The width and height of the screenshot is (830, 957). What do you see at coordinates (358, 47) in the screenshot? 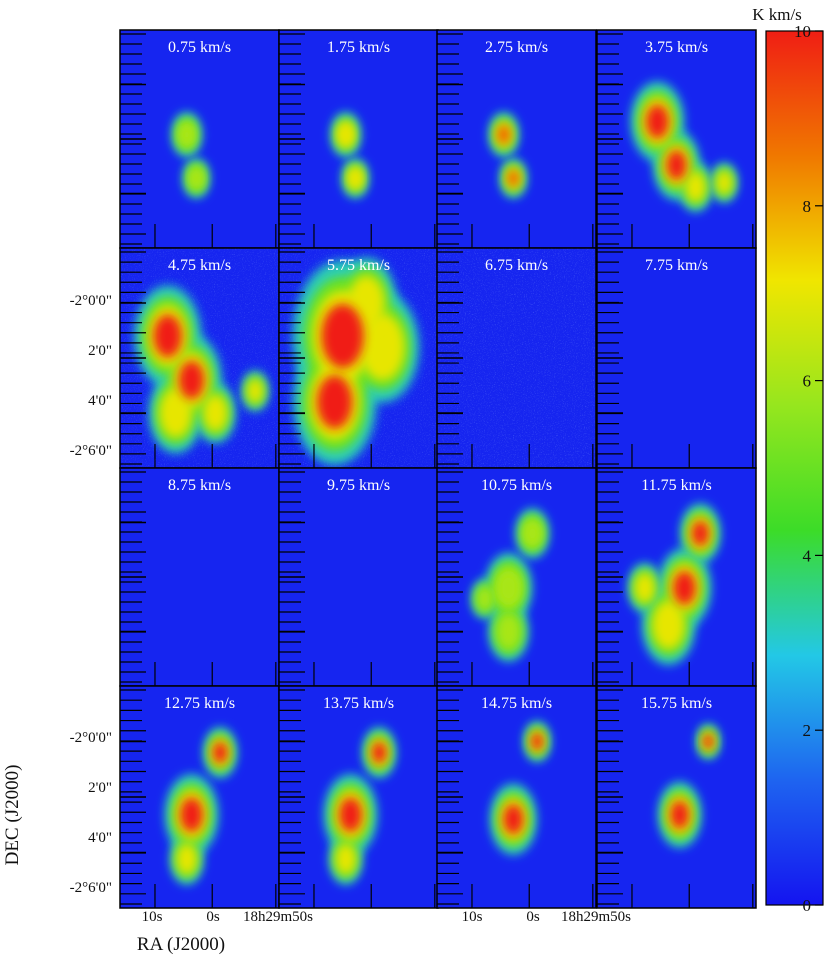
I see `panel-velocity-label: 1.75 km/s` at bounding box center [358, 47].